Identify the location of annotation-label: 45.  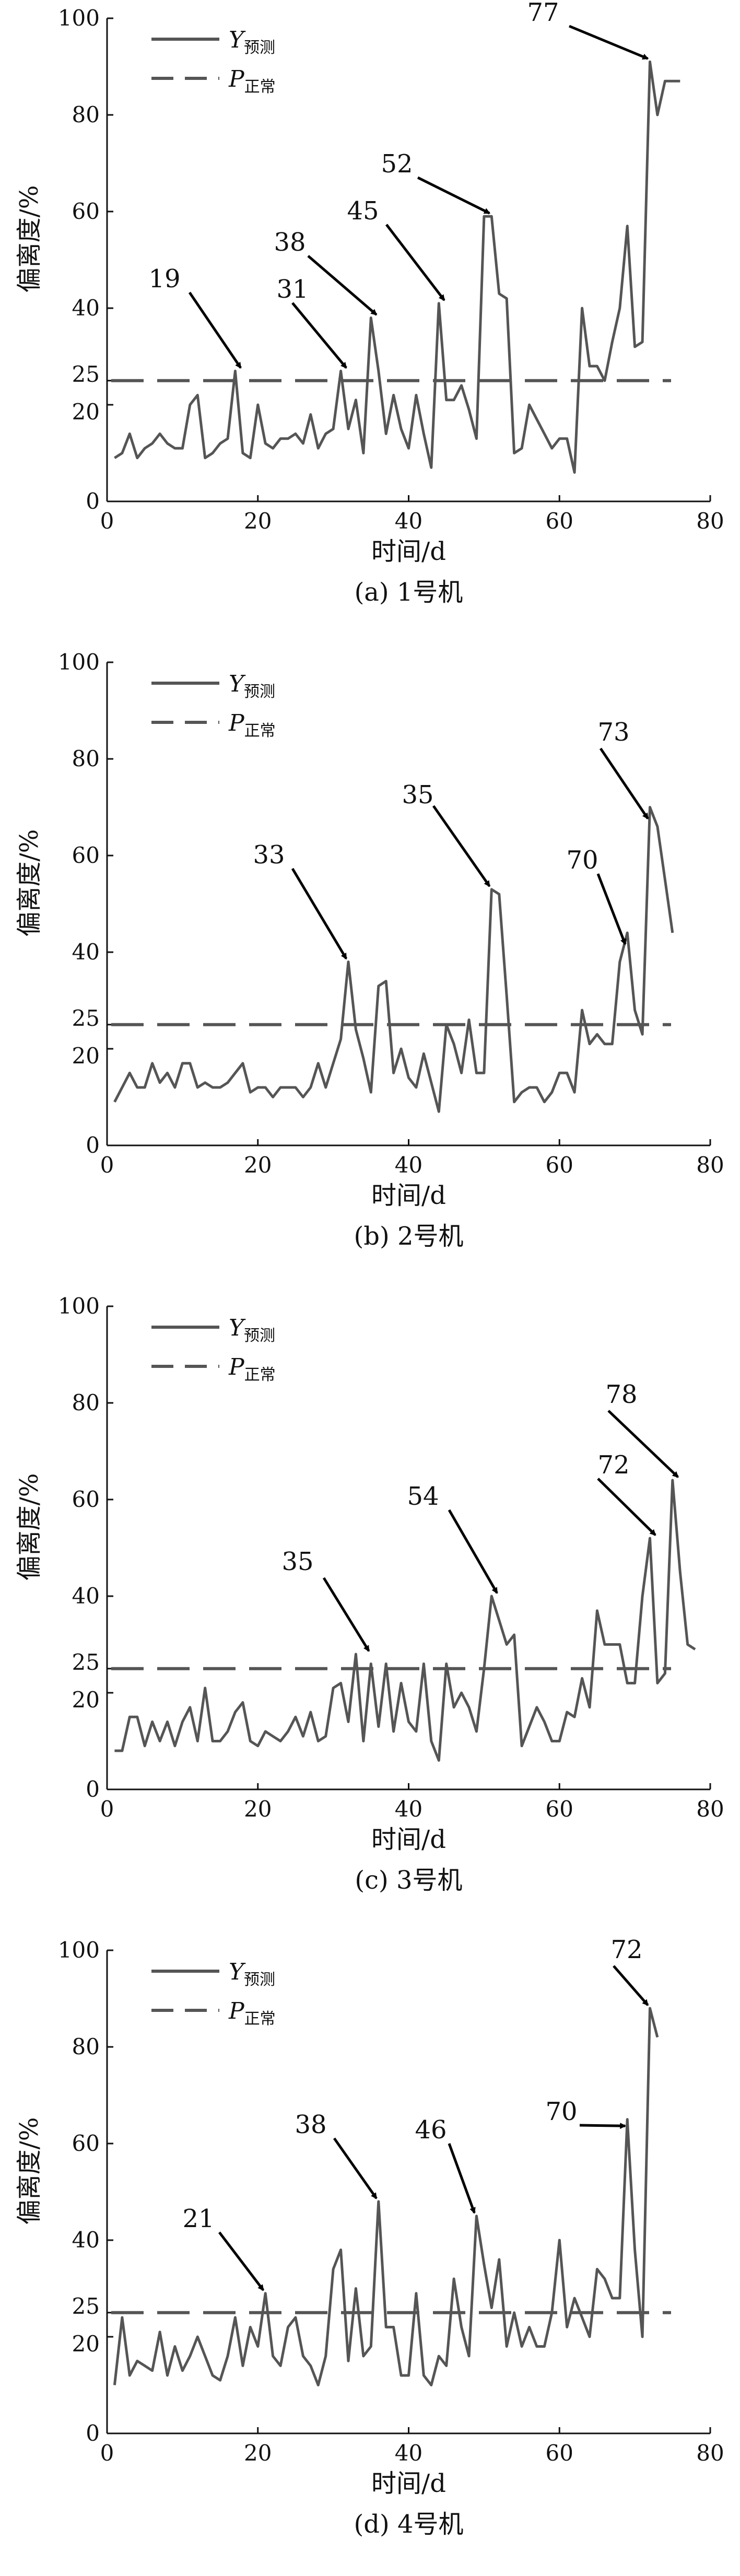
(363, 211).